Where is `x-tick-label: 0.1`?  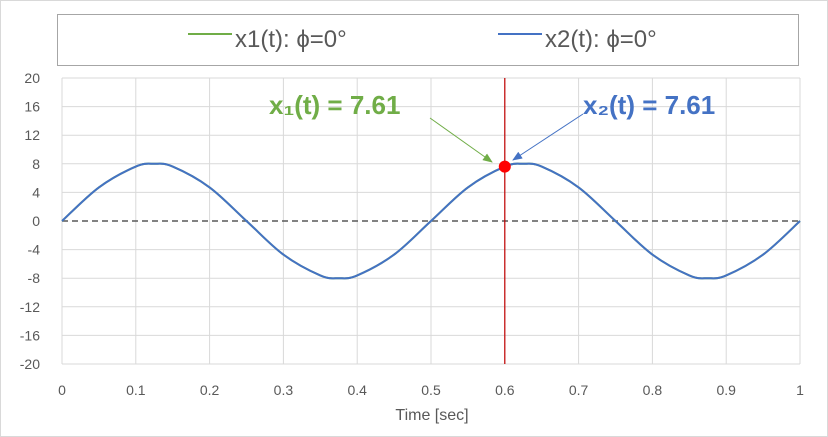 x-tick-label: 0.1 is located at coordinates (136, 390).